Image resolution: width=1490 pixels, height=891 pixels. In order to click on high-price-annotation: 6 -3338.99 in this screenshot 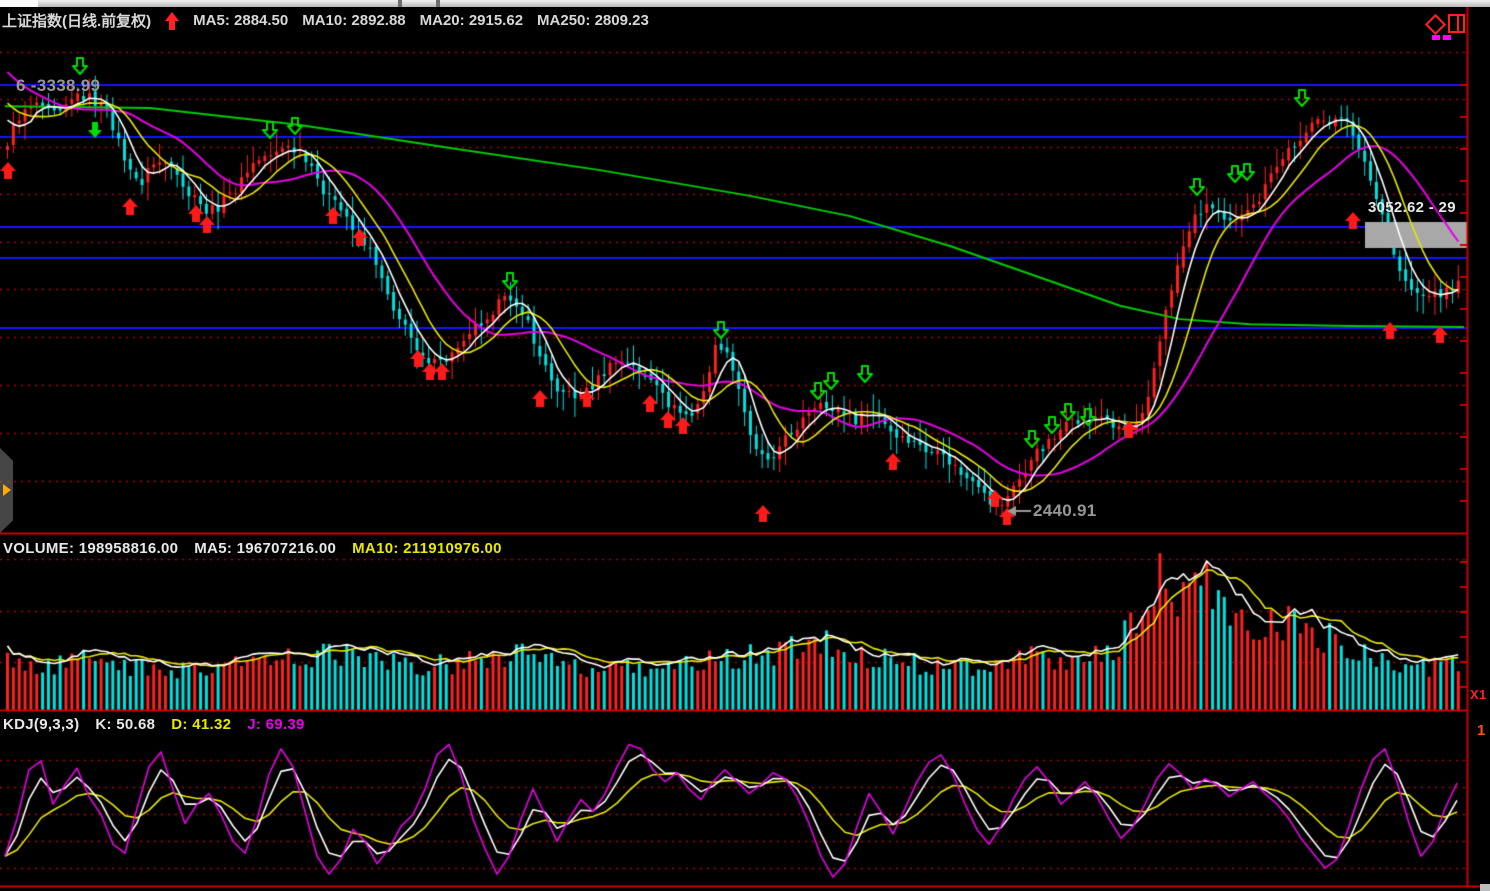, I will do `click(58, 85)`.